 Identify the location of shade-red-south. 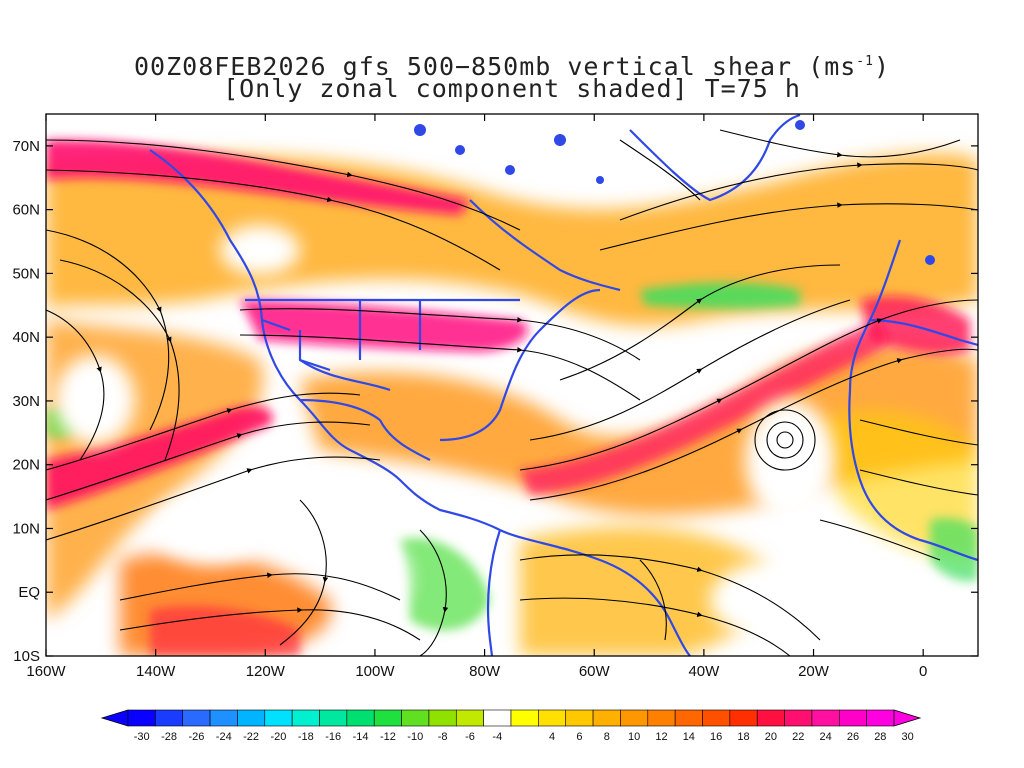
(225, 631).